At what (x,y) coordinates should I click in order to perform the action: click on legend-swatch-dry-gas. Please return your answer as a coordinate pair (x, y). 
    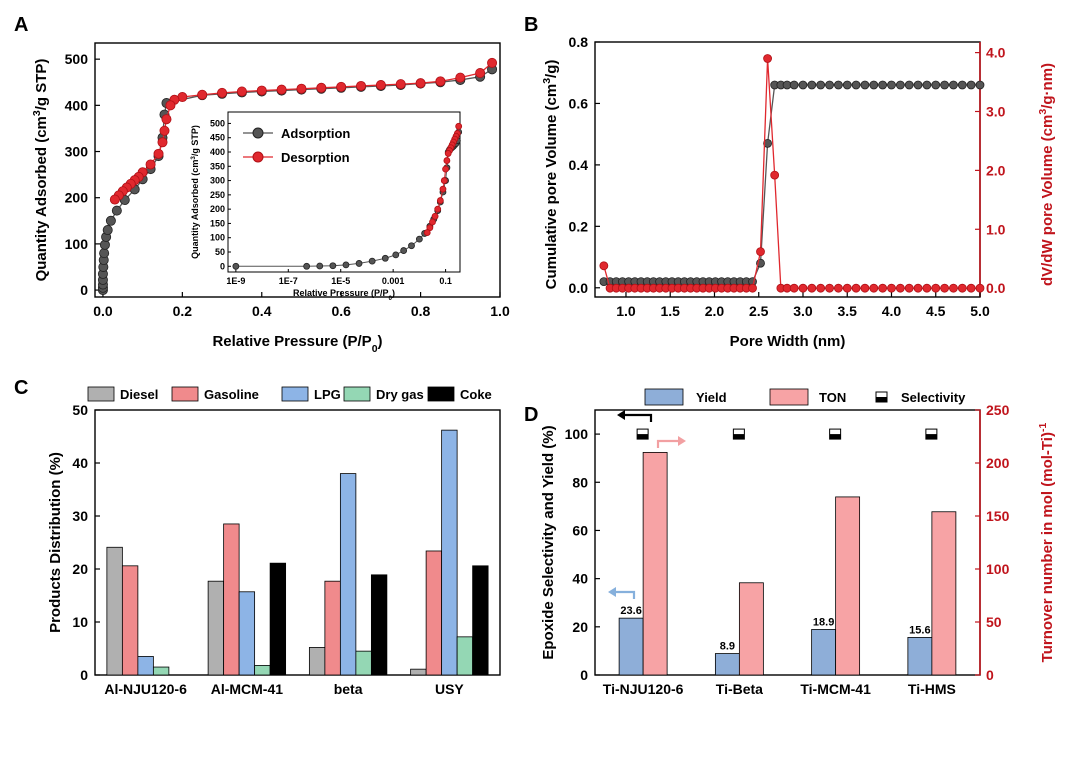
    Looking at the image, I should click on (357, 394).